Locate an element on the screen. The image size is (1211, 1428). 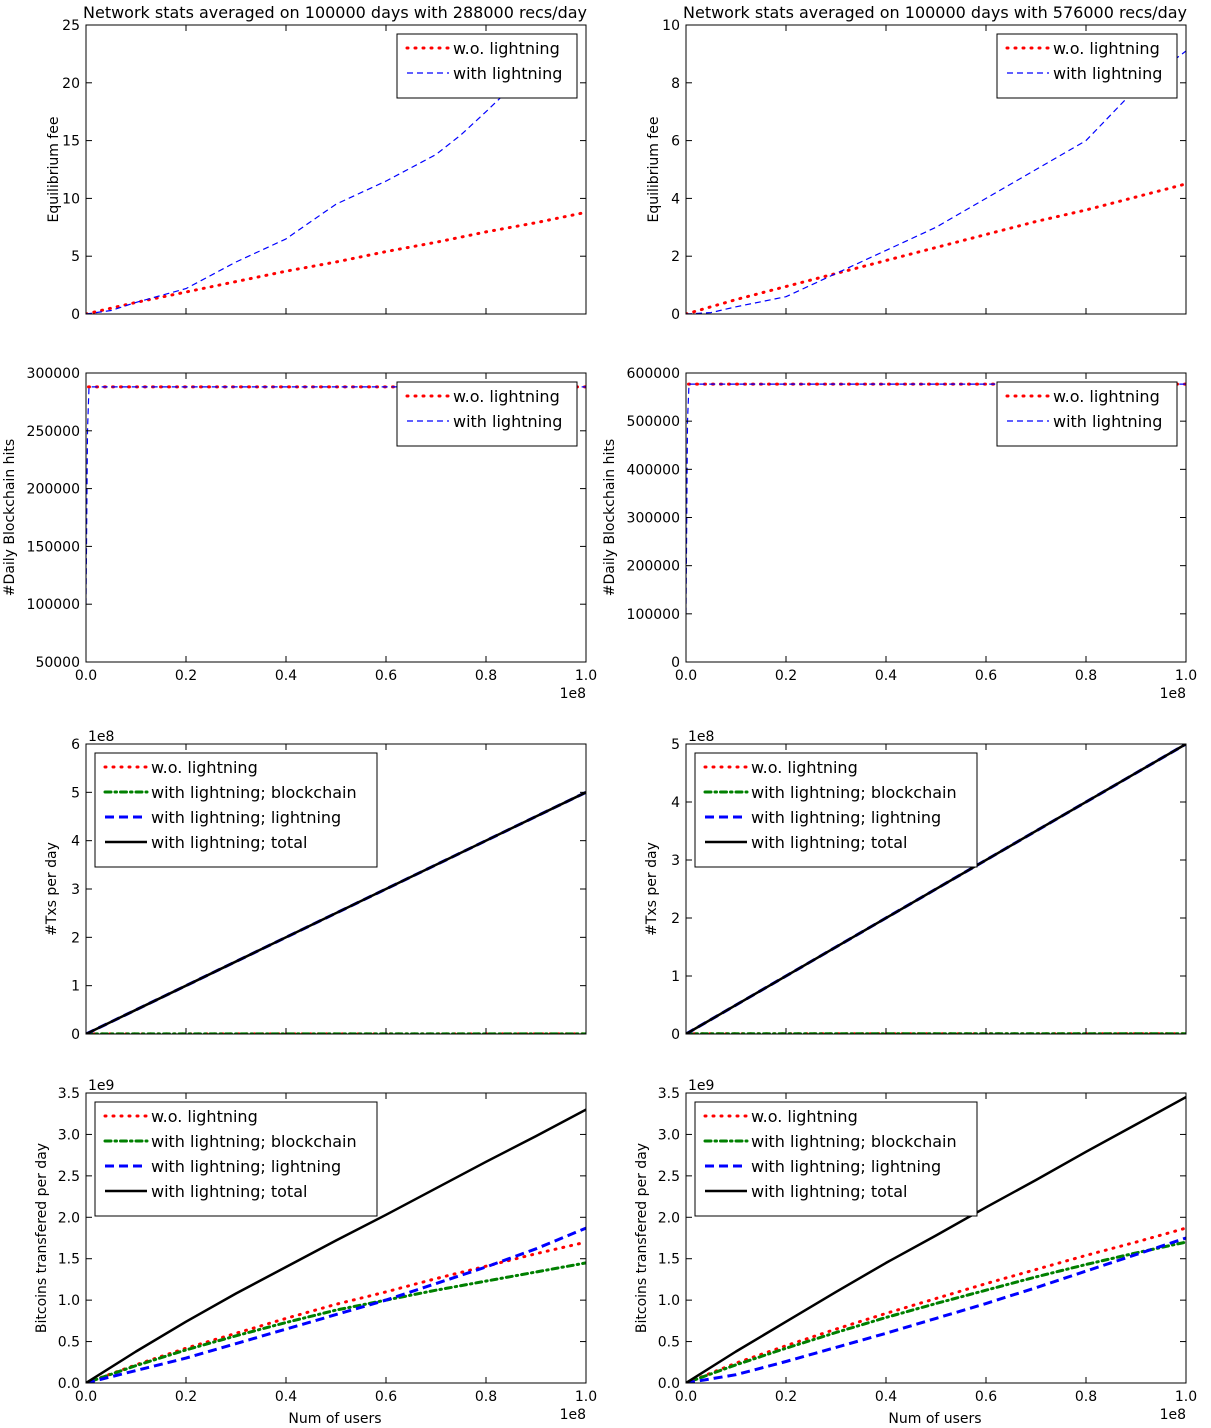
left-x-axis-label: Num of users is located at coordinates (334, 1419).